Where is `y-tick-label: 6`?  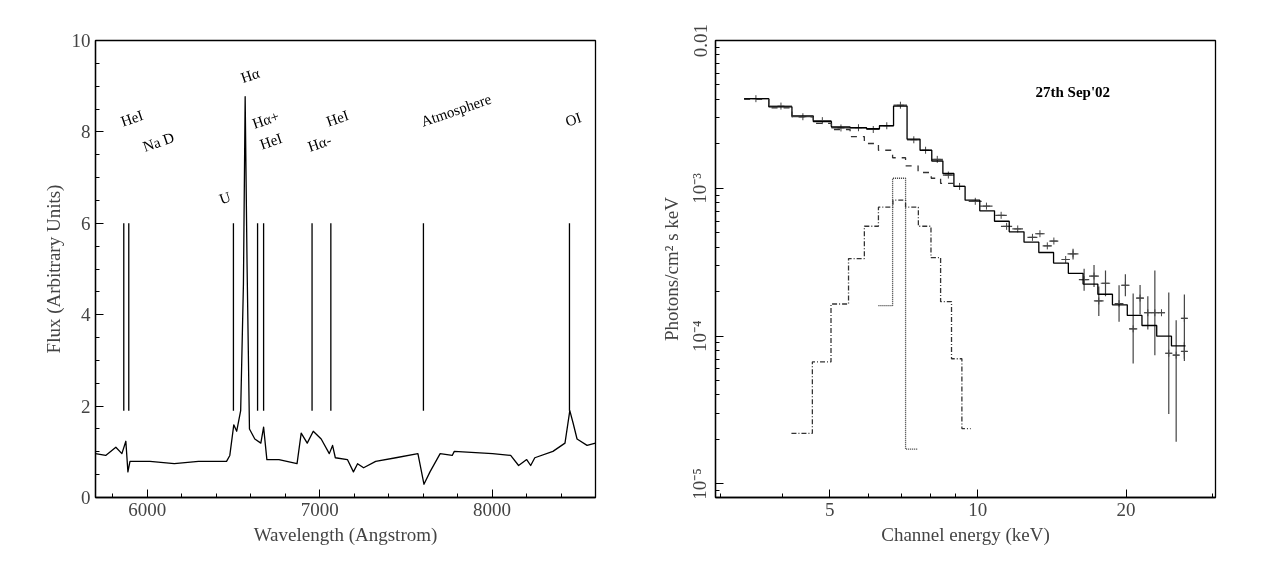
y-tick-label: 6 is located at coordinates (86, 223).